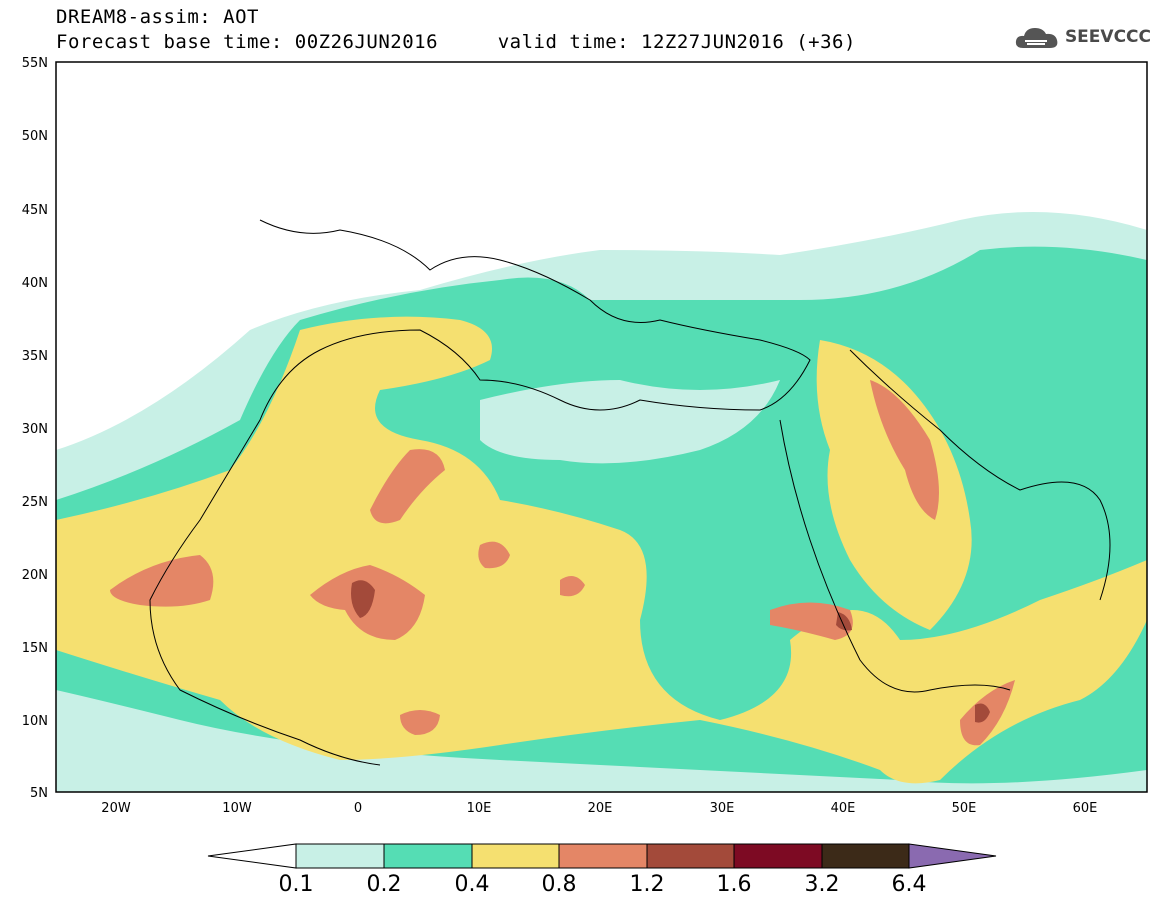 The height and width of the screenshot is (905, 1165). Describe the element at coordinates (952, 856) in the screenshot. I see `colorbar-high-arrow` at that location.